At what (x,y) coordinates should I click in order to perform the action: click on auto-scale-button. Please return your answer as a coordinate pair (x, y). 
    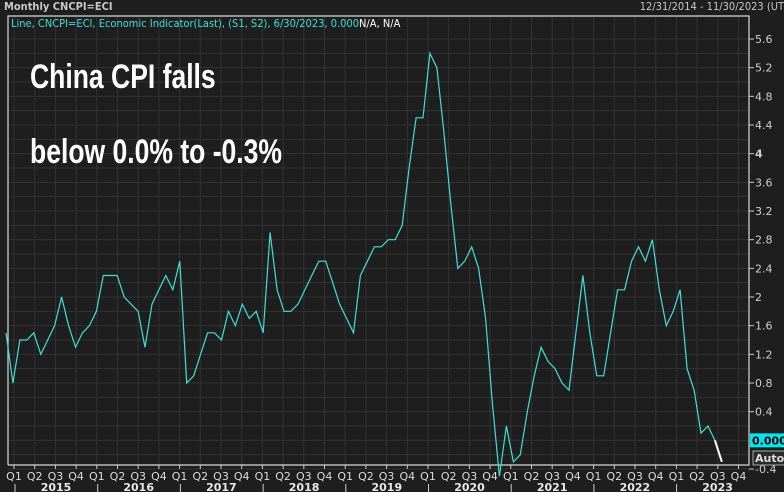
    Looking at the image, I should click on (768, 458).